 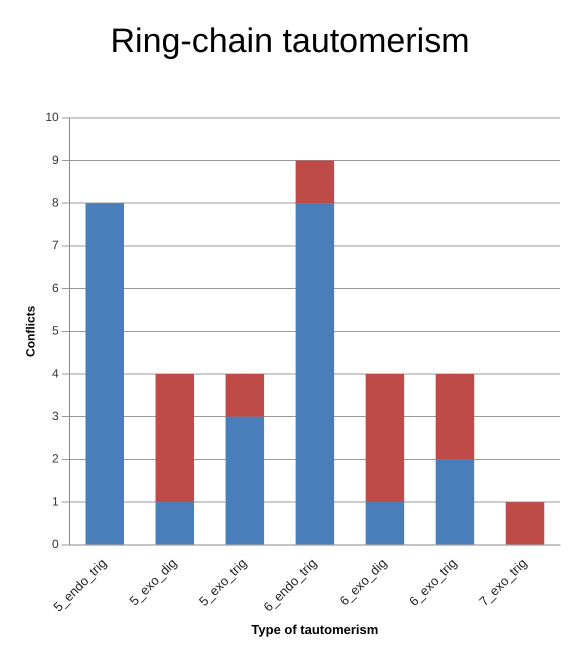 I want to click on y-tick-label: 10, so click(x=52, y=117).